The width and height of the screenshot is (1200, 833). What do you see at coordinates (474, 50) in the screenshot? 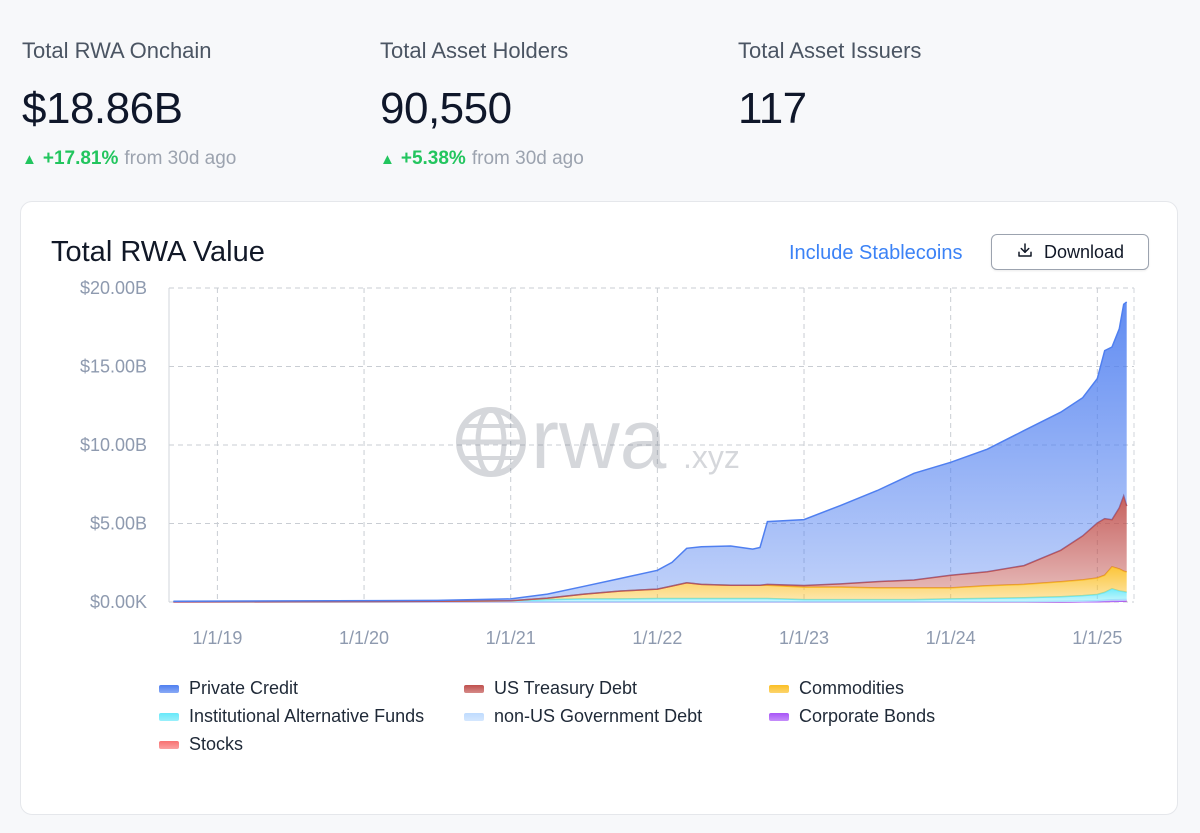
I see `stat-label: Total Asset Holders` at bounding box center [474, 50].